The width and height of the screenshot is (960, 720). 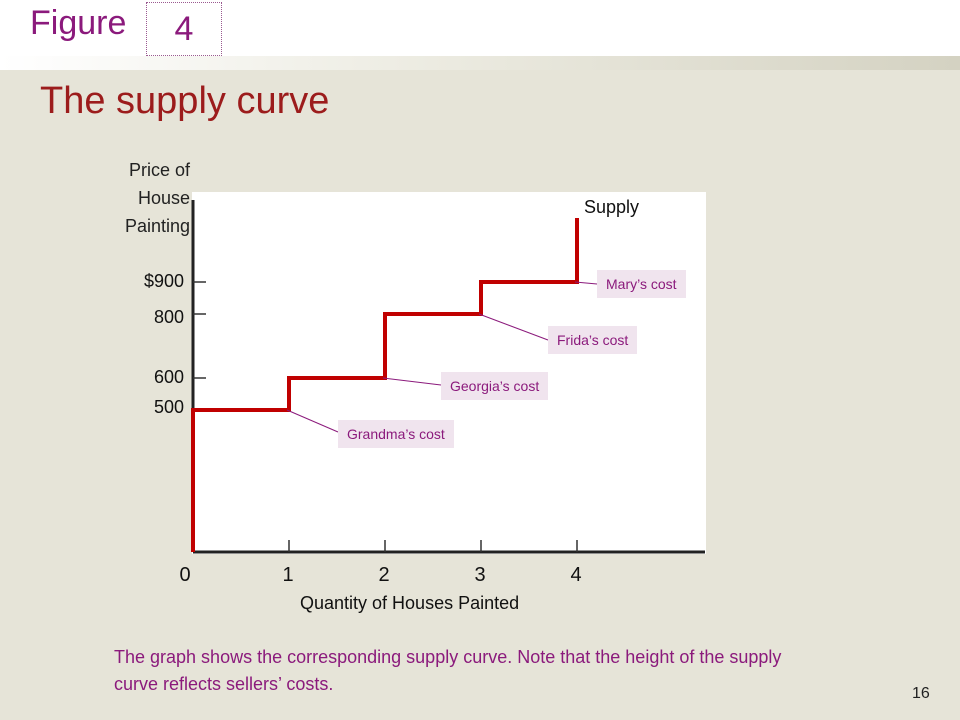 What do you see at coordinates (78, 23) in the screenshot?
I see `figure-label: Figure` at bounding box center [78, 23].